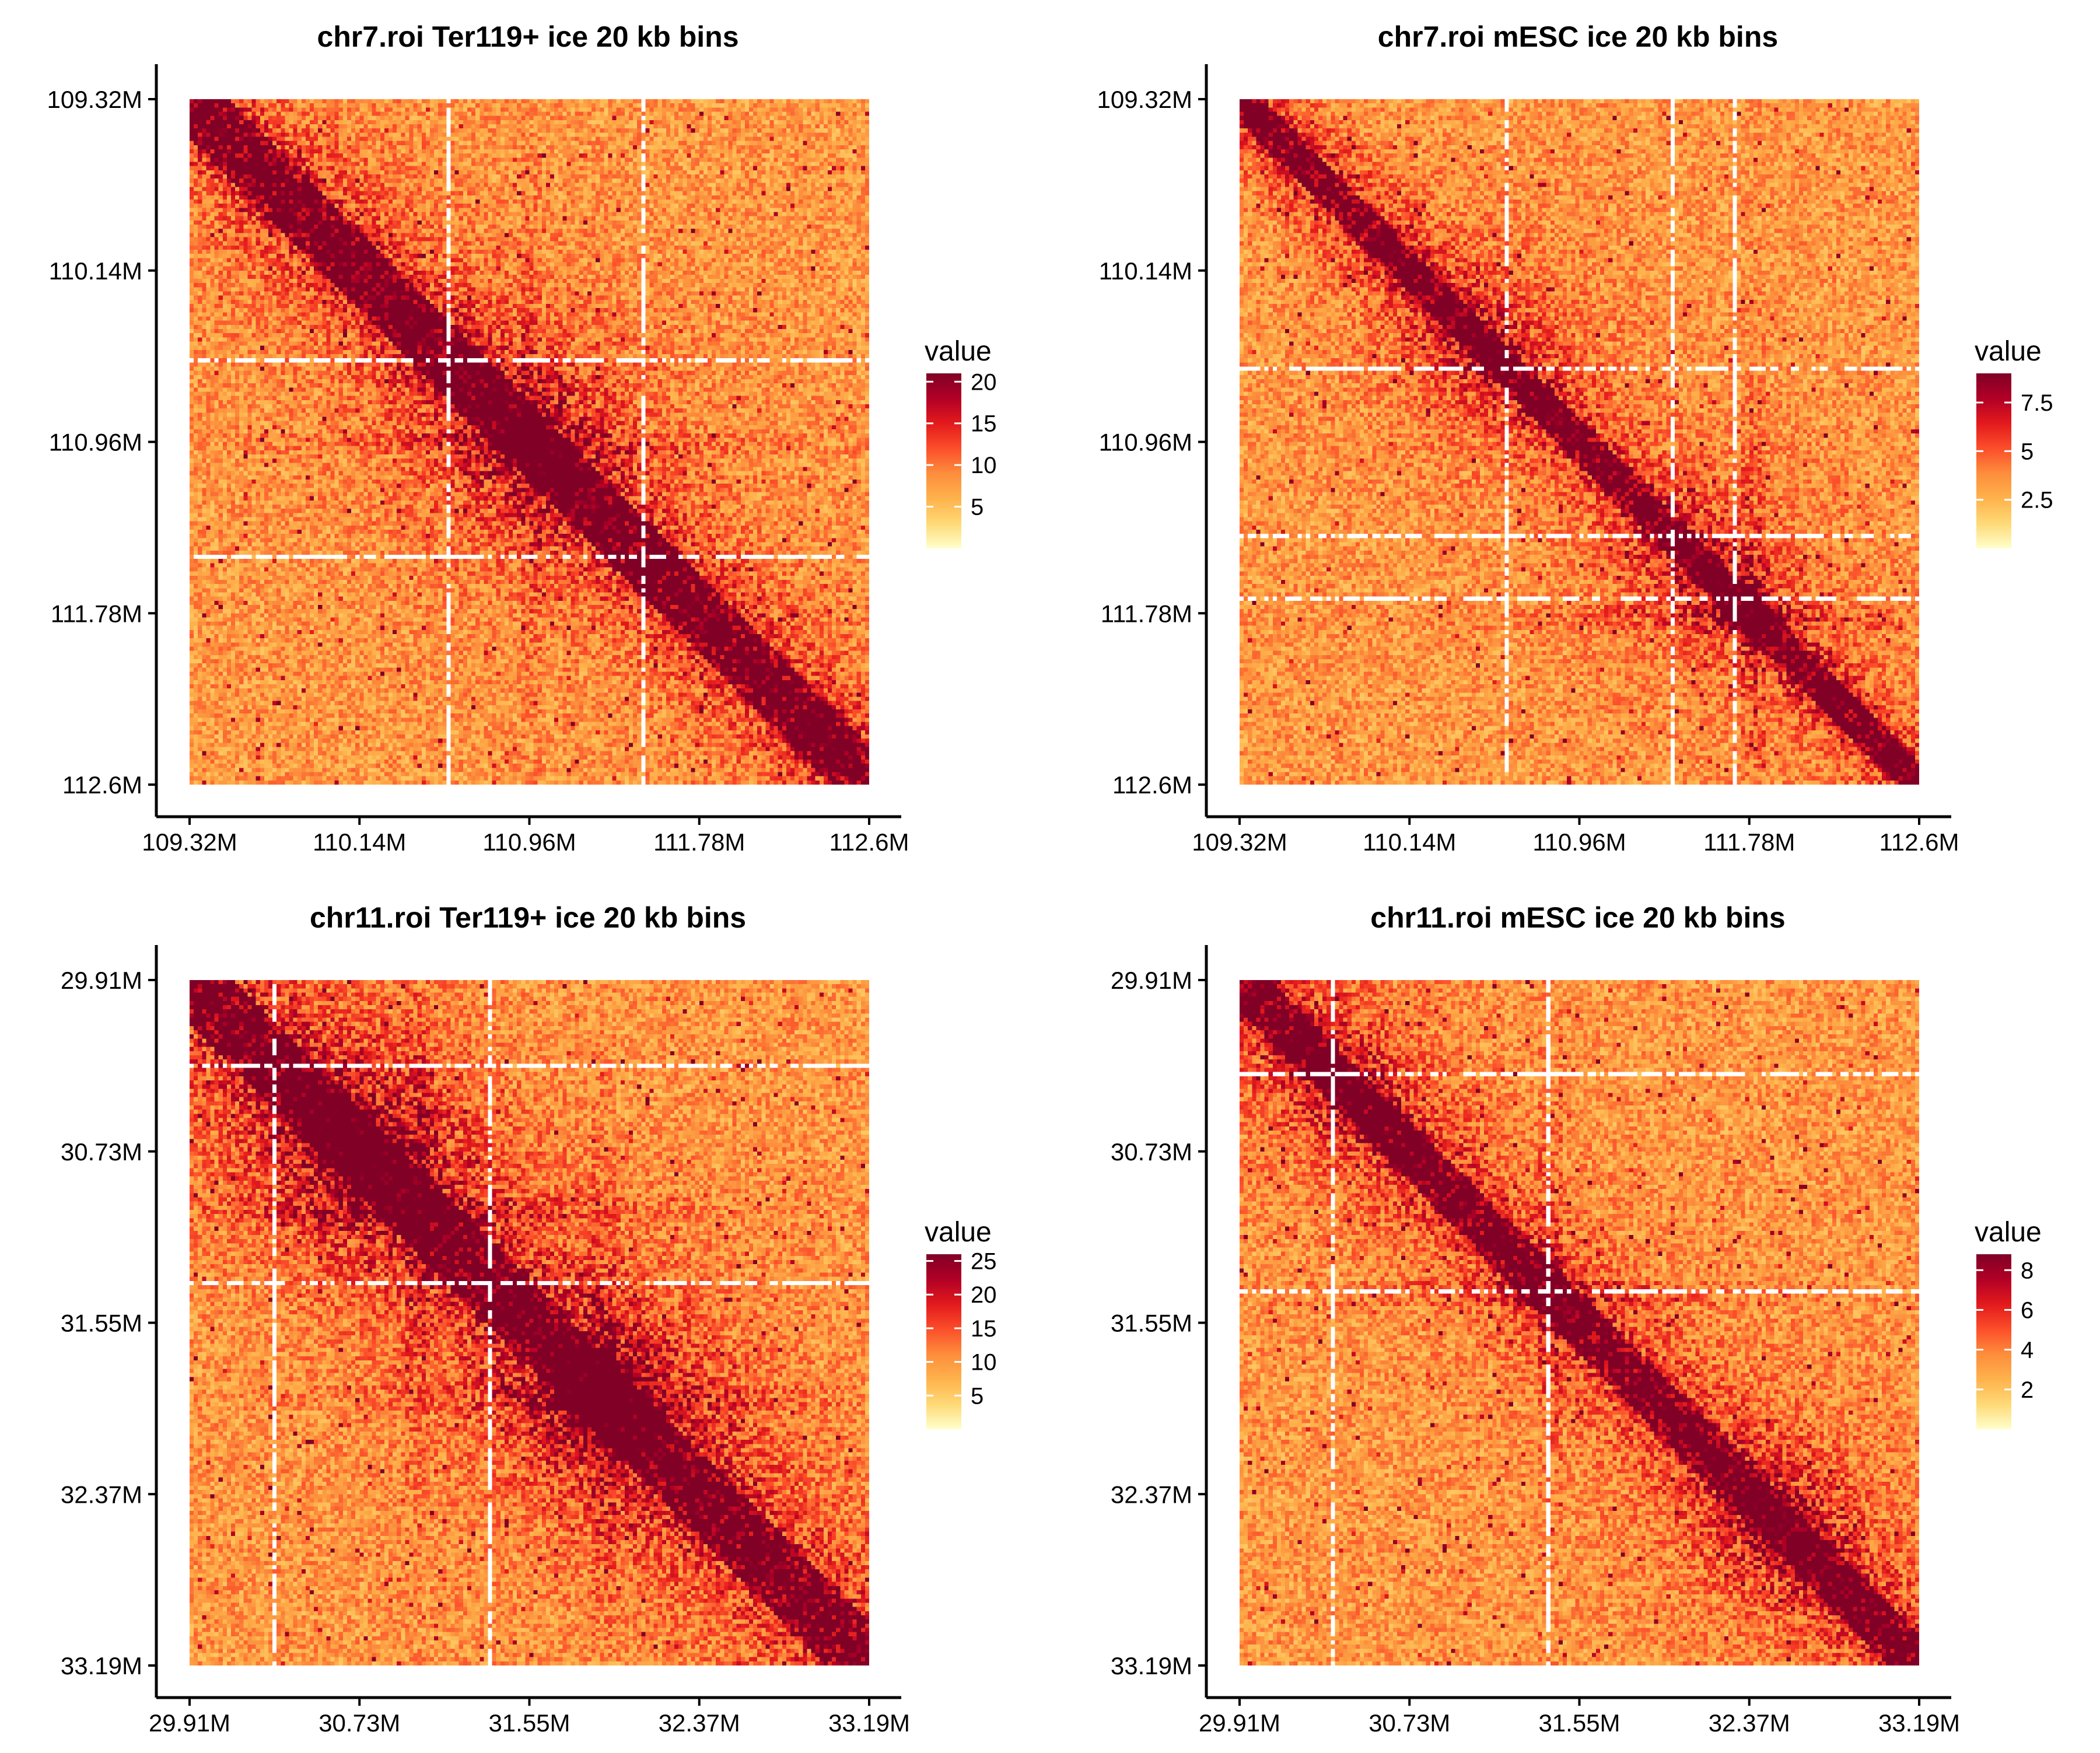  What do you see at coordinates (2027, 1270) in the screenshot?
I see `legend-tick-label: 8` at bounding box center [2027, 1270].